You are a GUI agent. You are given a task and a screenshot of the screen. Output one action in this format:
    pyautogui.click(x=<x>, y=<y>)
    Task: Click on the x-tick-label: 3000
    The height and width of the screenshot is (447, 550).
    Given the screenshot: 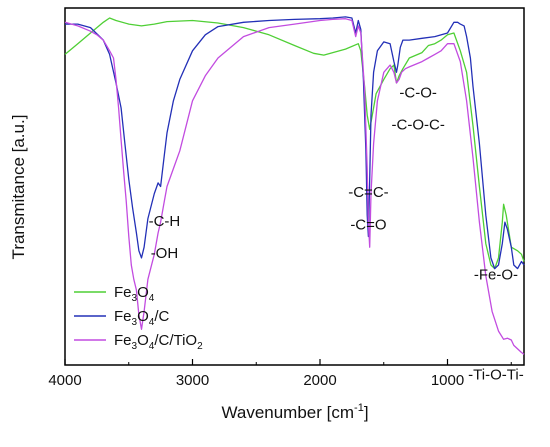 What is the action you would take?
    pyautogui.click(x=192, y=380)
    